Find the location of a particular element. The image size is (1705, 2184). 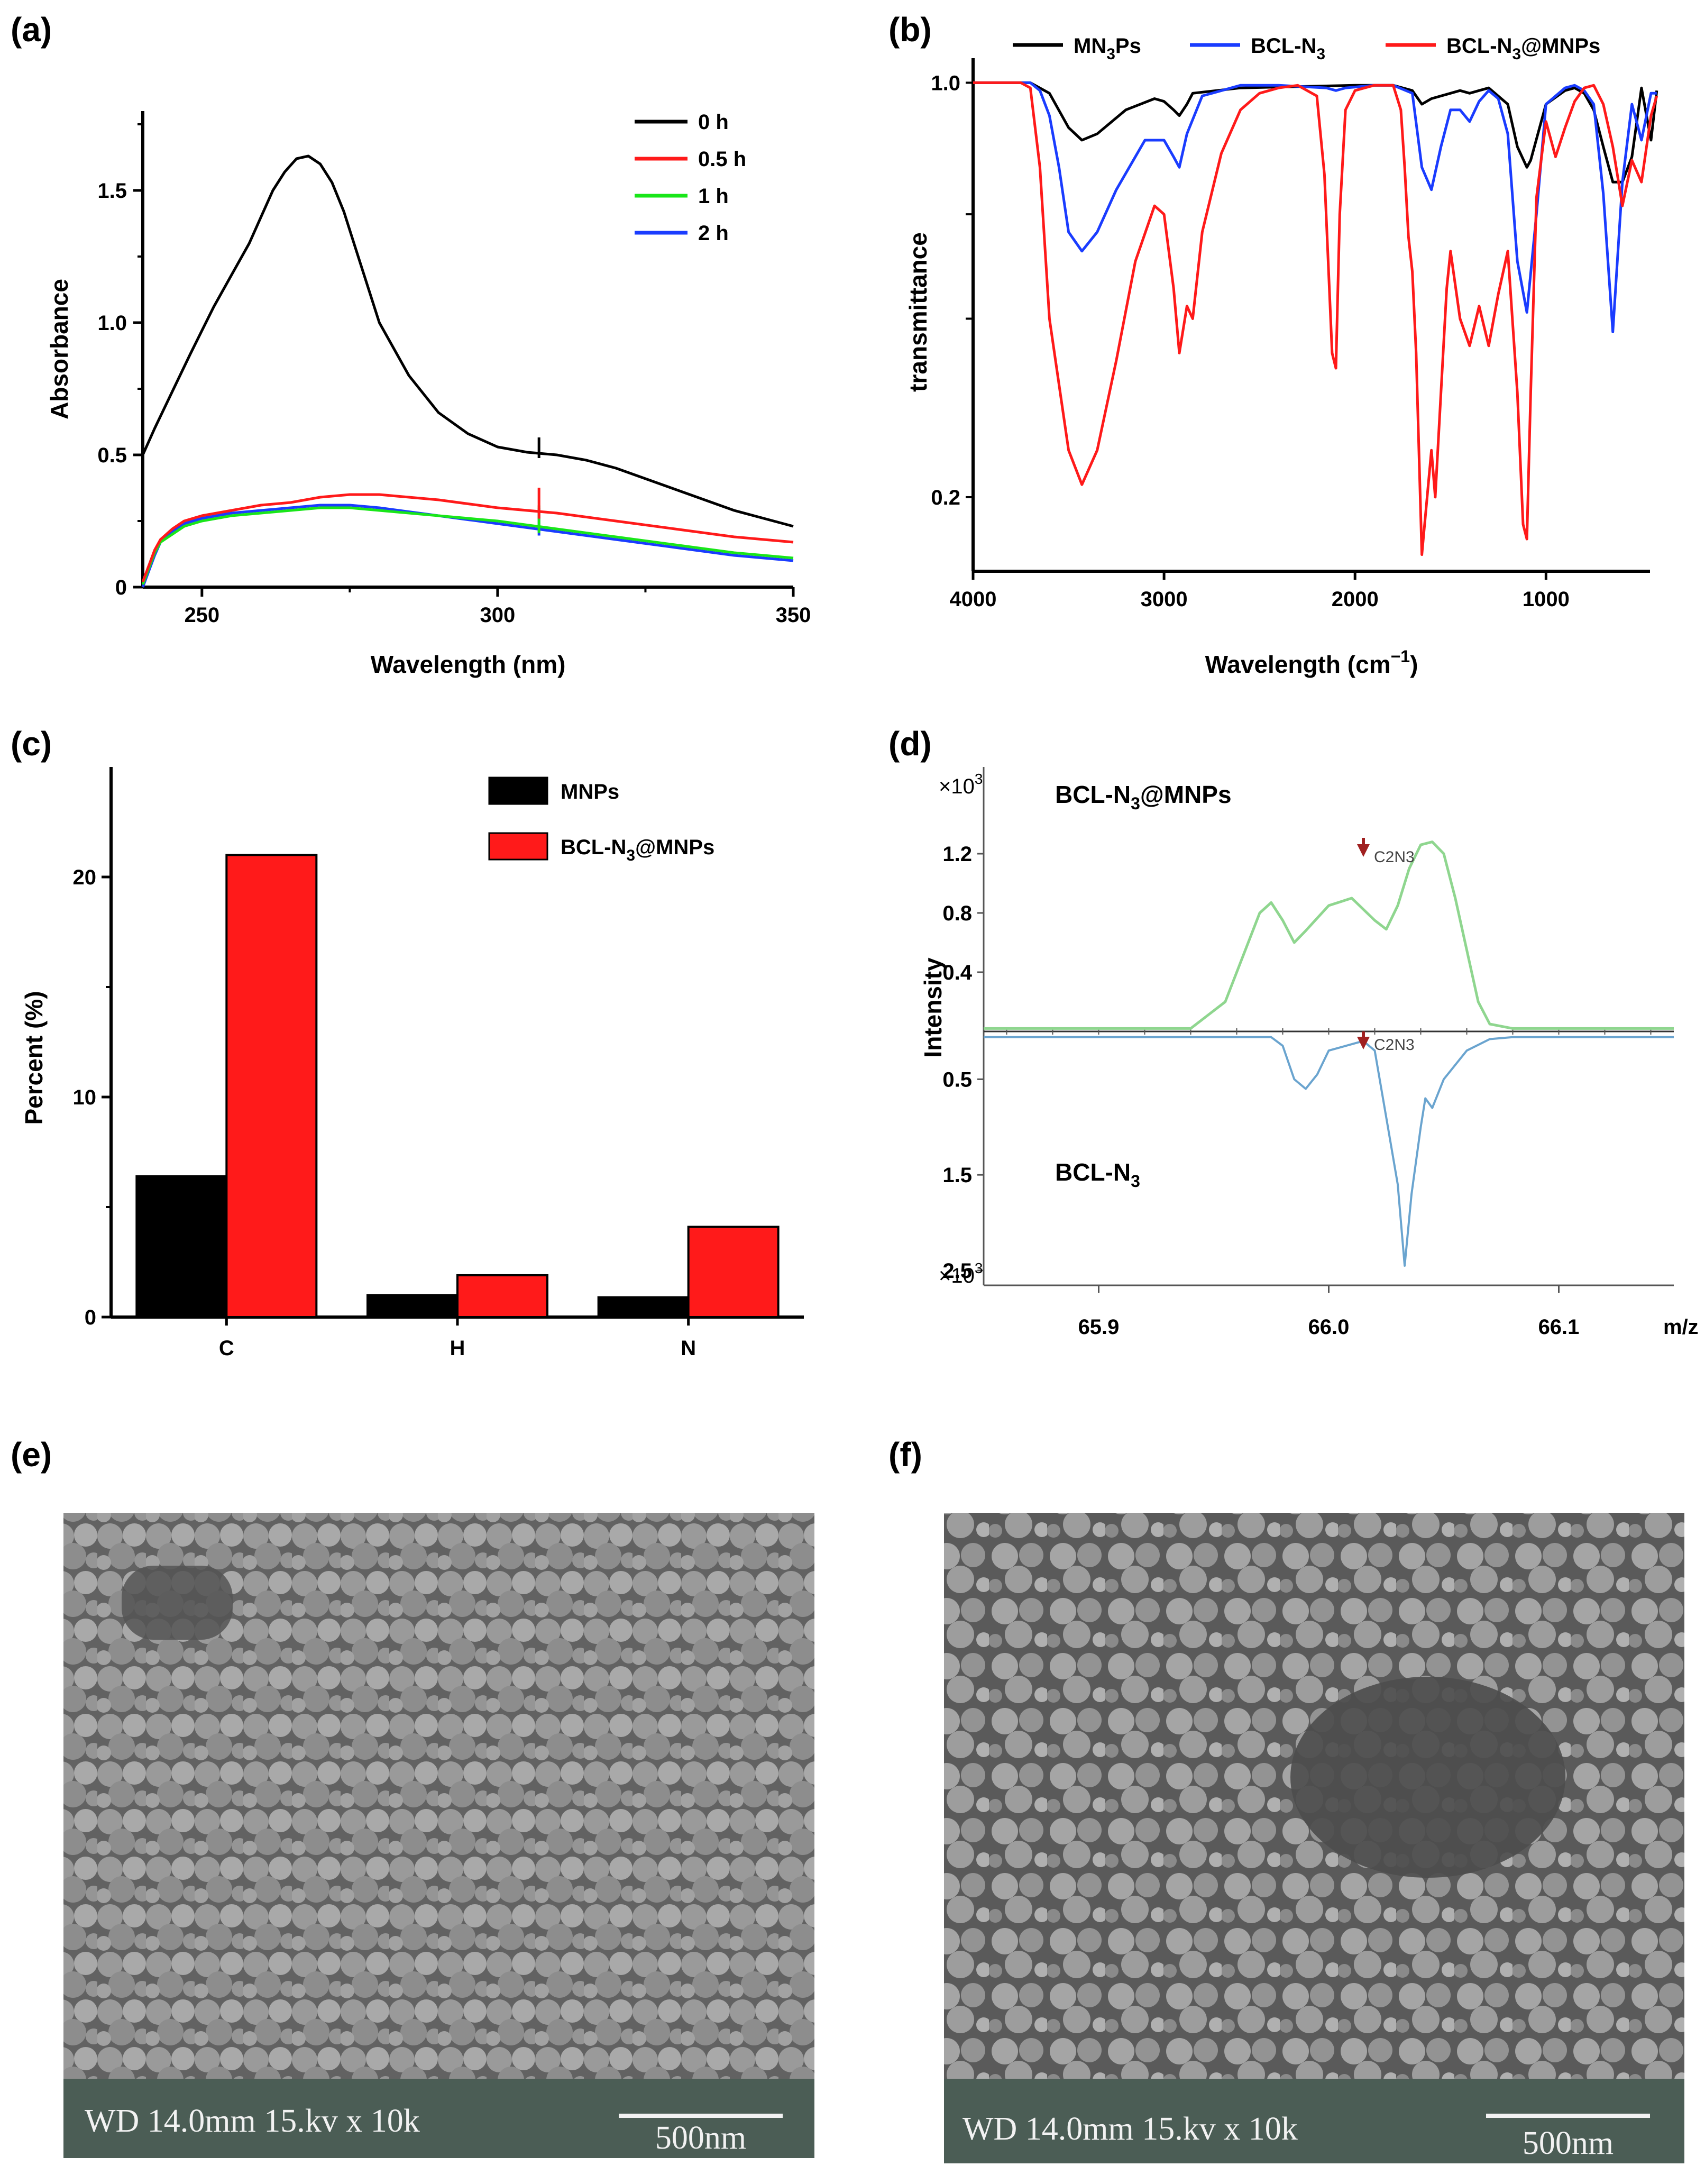

multiplier-top-exp: 3 is located at coordinates (979, 779).